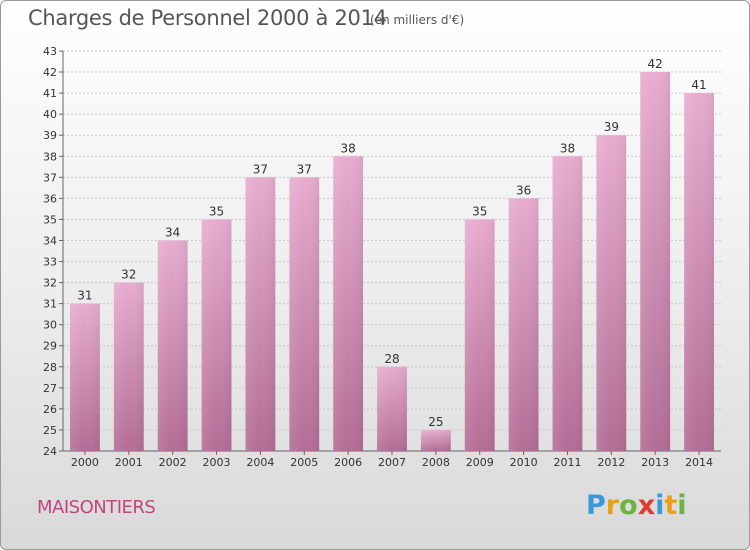 The height and width of the screenshot is (550, 750). I want to click on y-tick-label: 24, so click(50, 451).